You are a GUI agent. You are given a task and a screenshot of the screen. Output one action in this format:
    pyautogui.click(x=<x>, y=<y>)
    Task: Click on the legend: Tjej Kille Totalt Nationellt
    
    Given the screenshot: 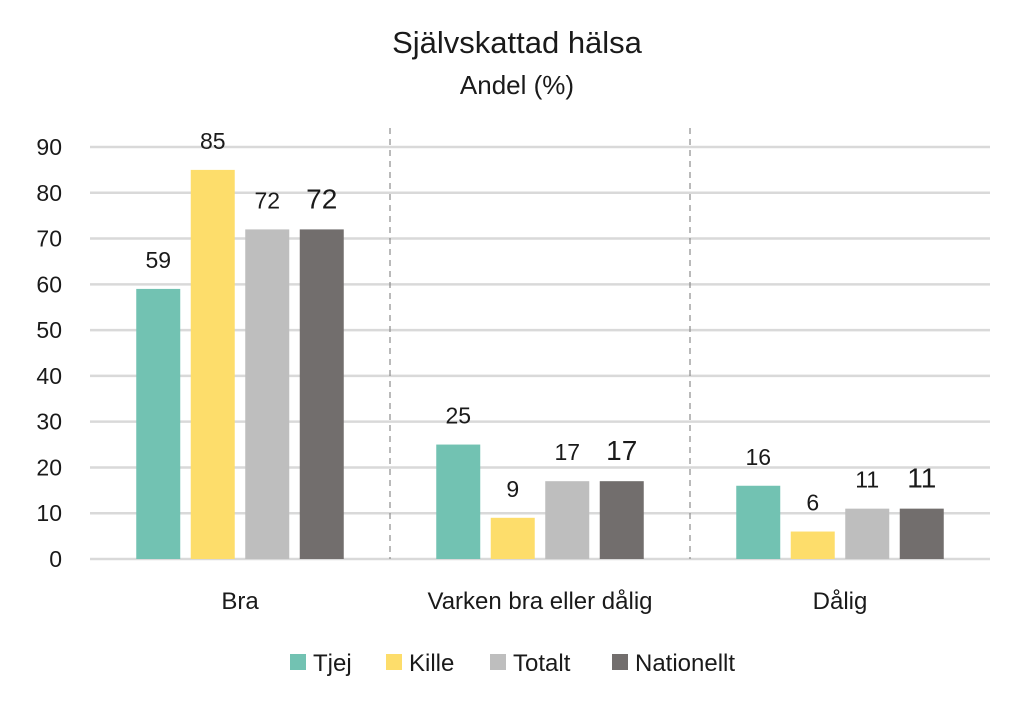 What is the action you would take?
    pyautogui.click(x=512, y=663)
    